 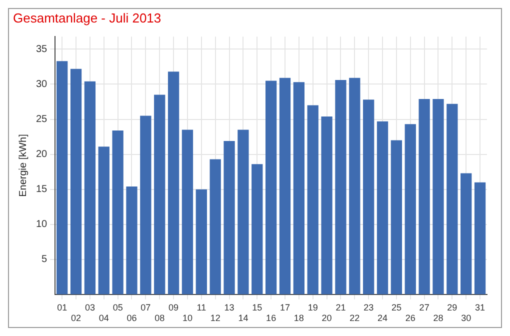 What do you see at coordinates (215, 318) in the screenshot?
I see `x-tick-label: 12` at bounding box center [215, 318].